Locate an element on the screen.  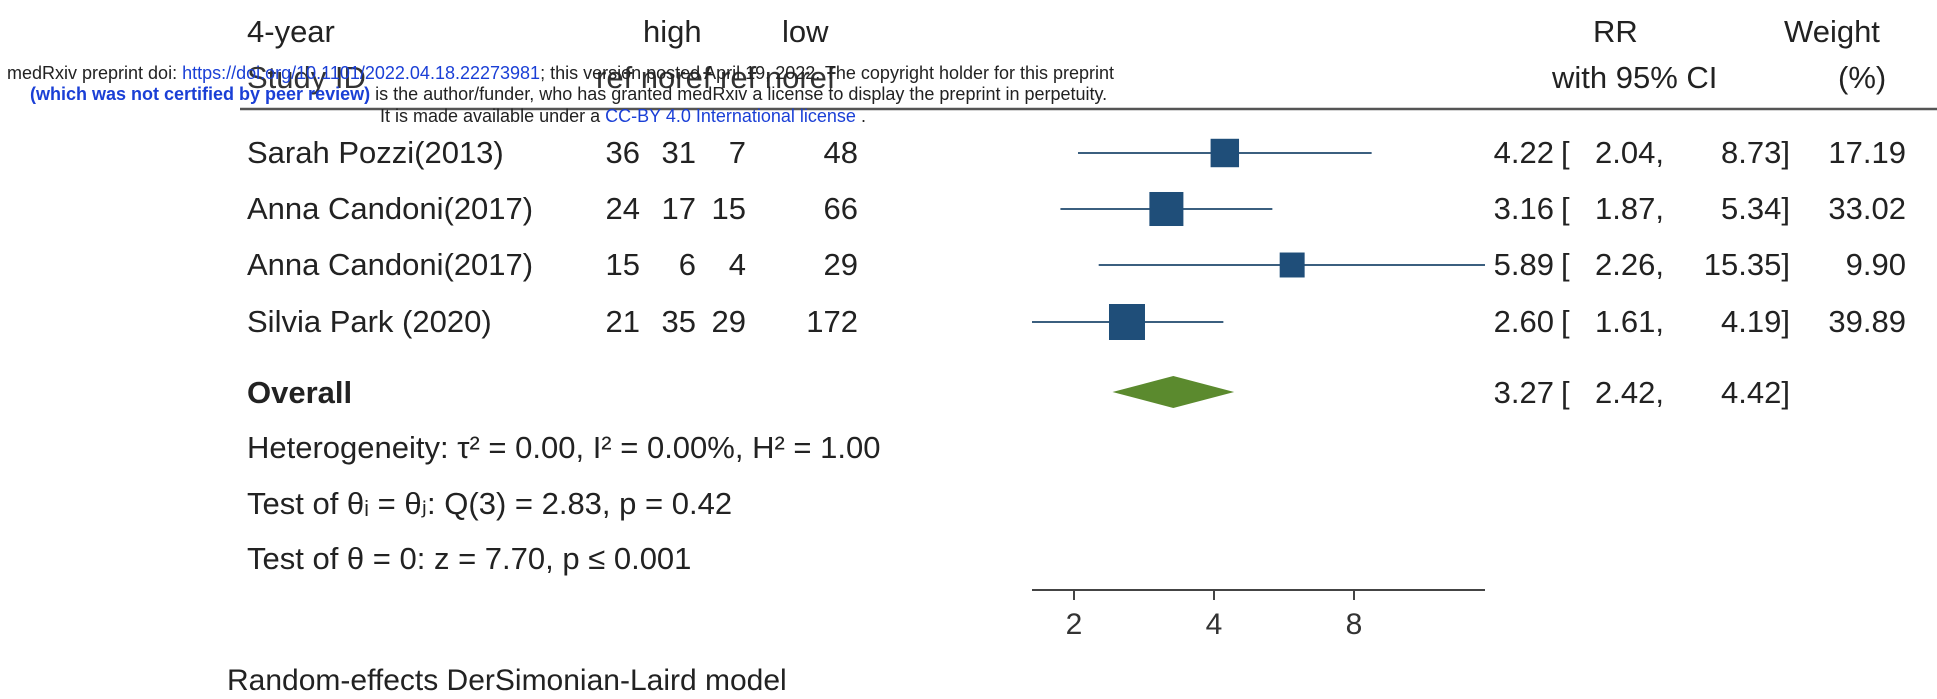
low-noref-count: 172 is located at coordinates (832, 321).